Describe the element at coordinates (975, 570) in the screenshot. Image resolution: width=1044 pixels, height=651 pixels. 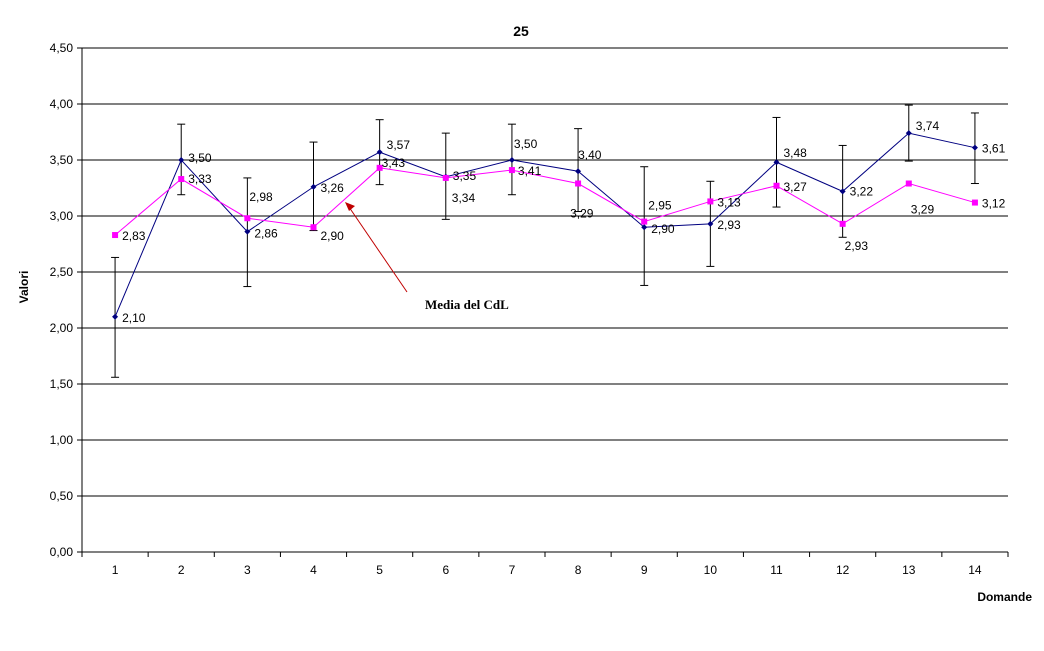
I see `x-tick-label: 14` at that location.